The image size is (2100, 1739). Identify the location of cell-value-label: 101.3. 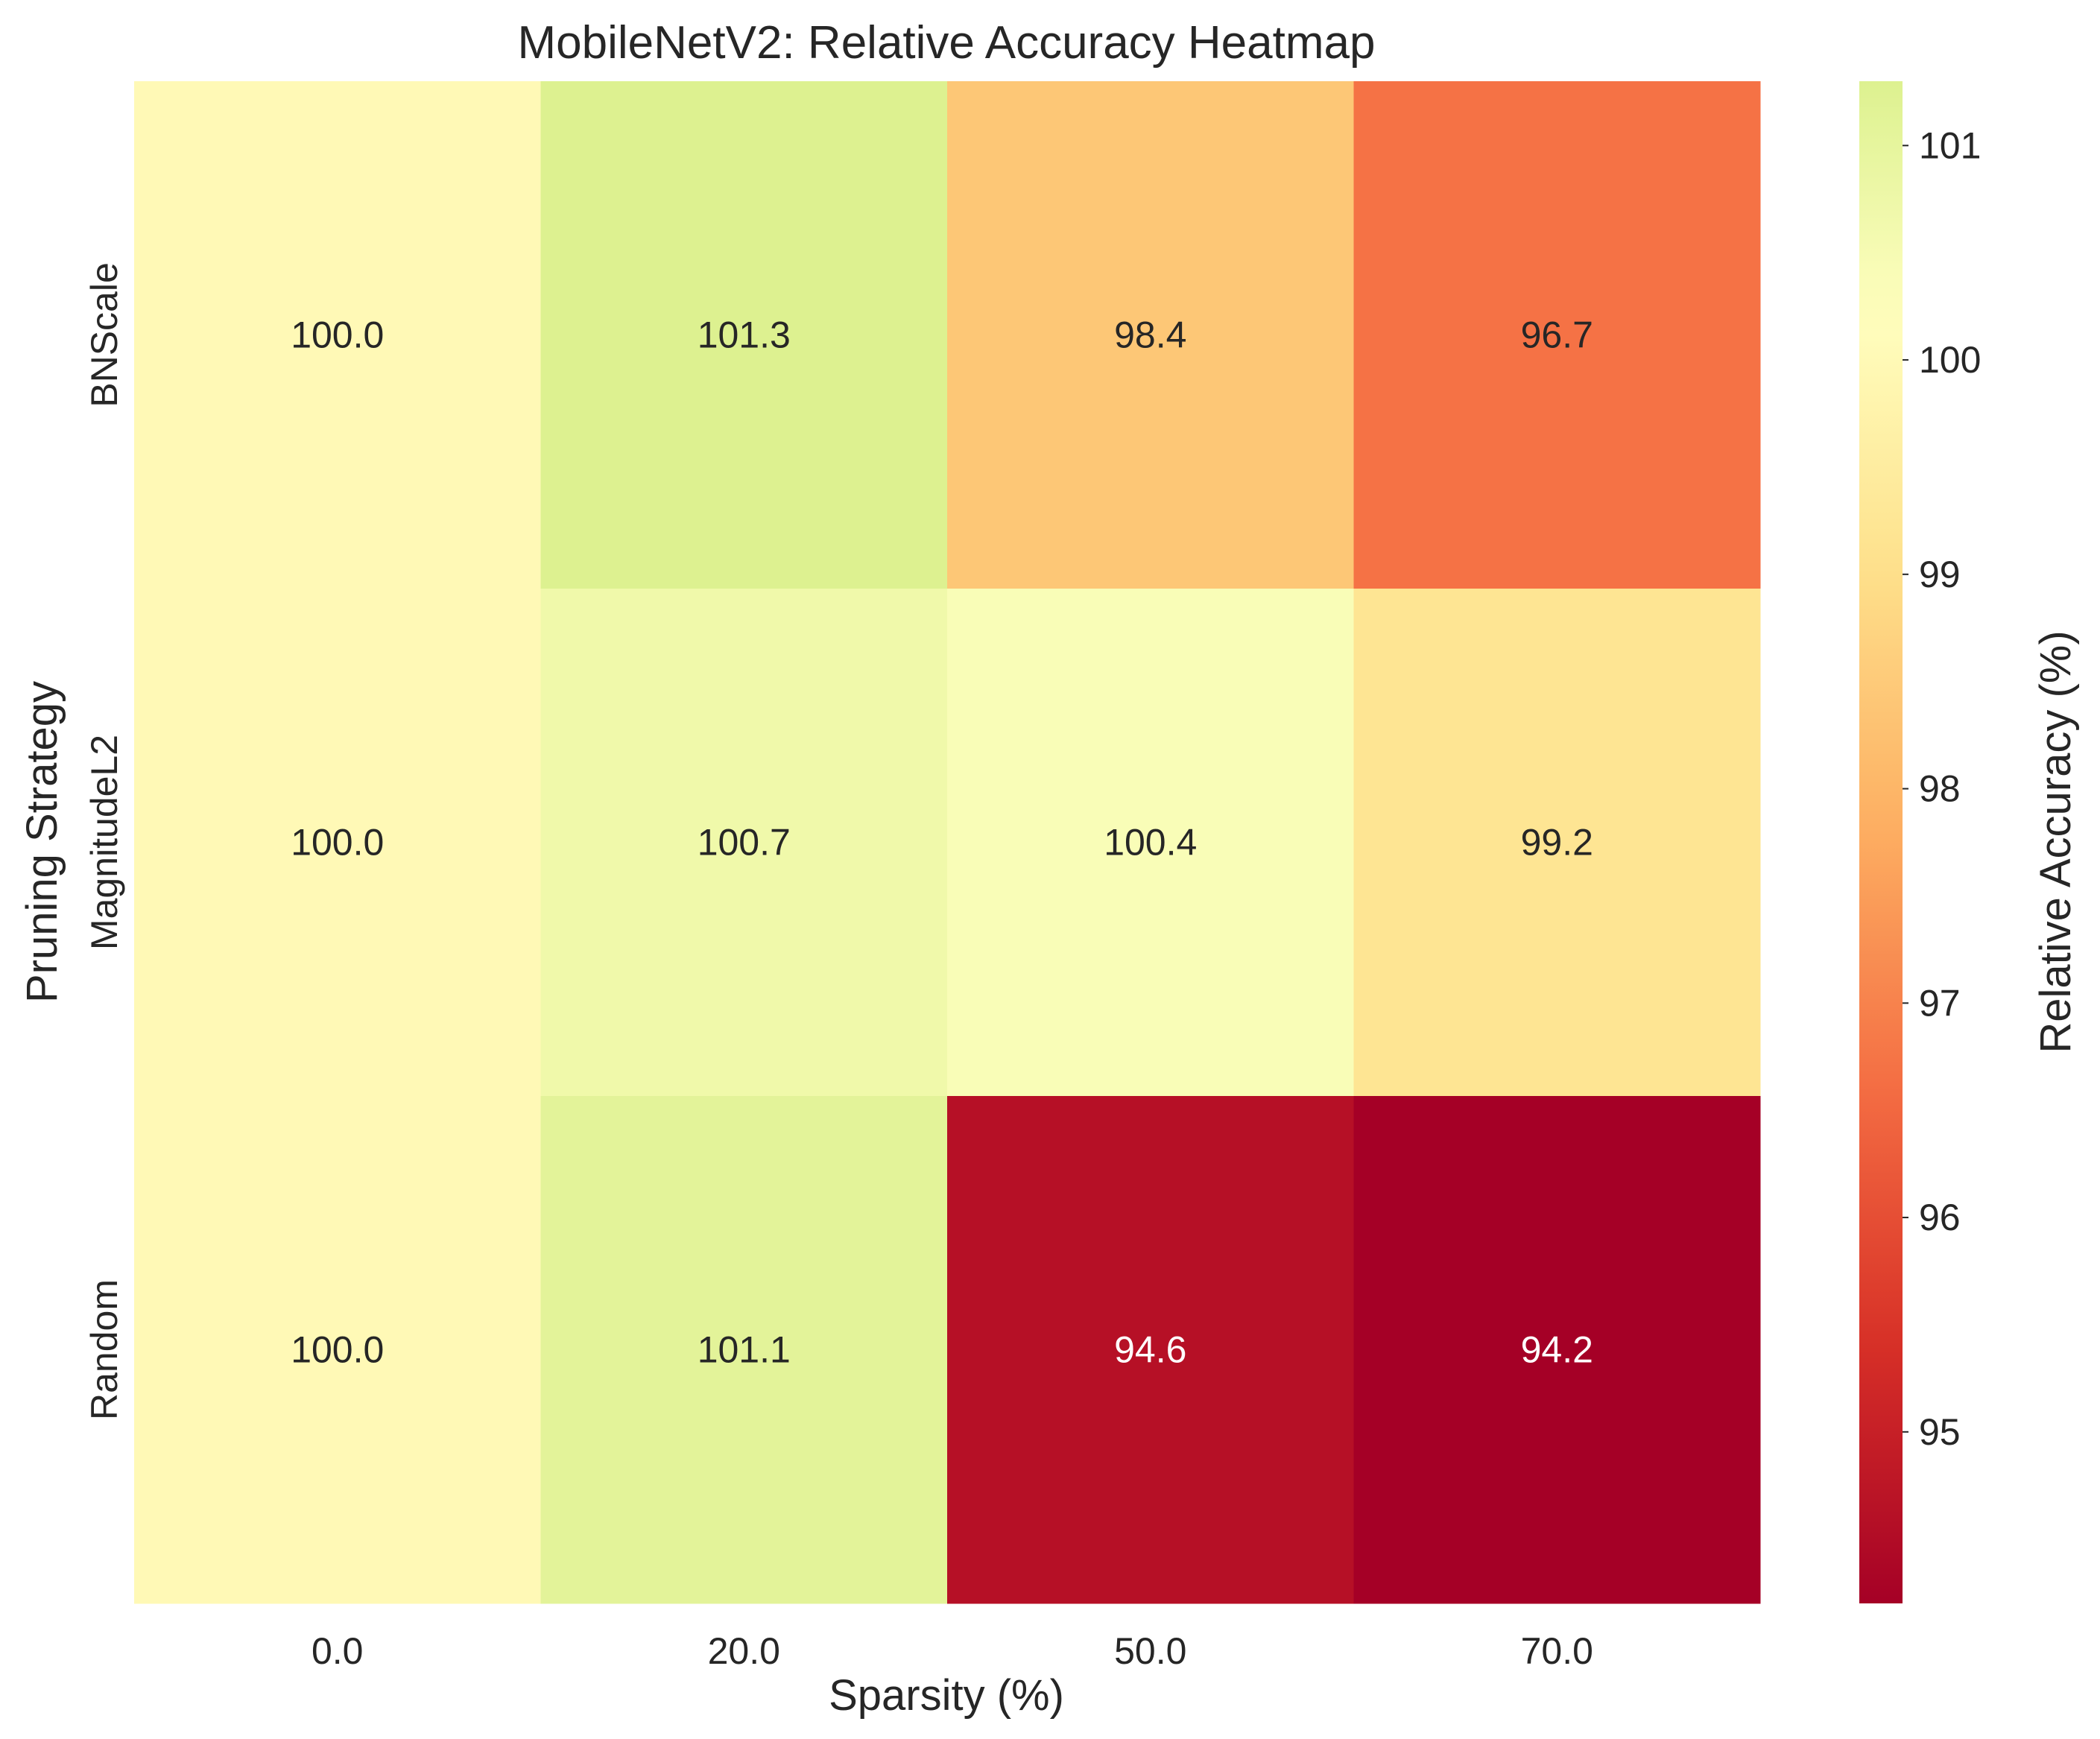
(744, 335).